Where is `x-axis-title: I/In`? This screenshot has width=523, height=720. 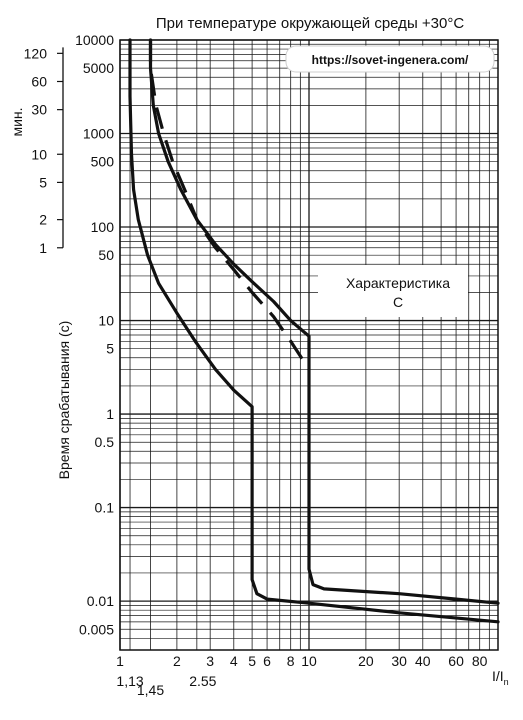 x-axis-title: I/In is located at coordinates (500, 677).